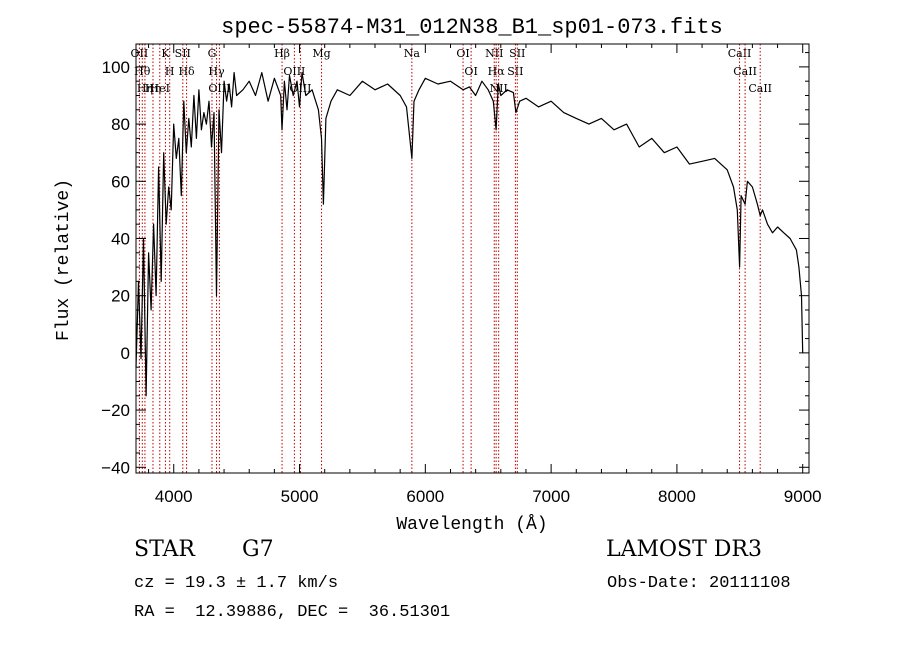 This screenshot has height=649, width=900. I want to click on y-tick-label: 80, so click(120, 124).